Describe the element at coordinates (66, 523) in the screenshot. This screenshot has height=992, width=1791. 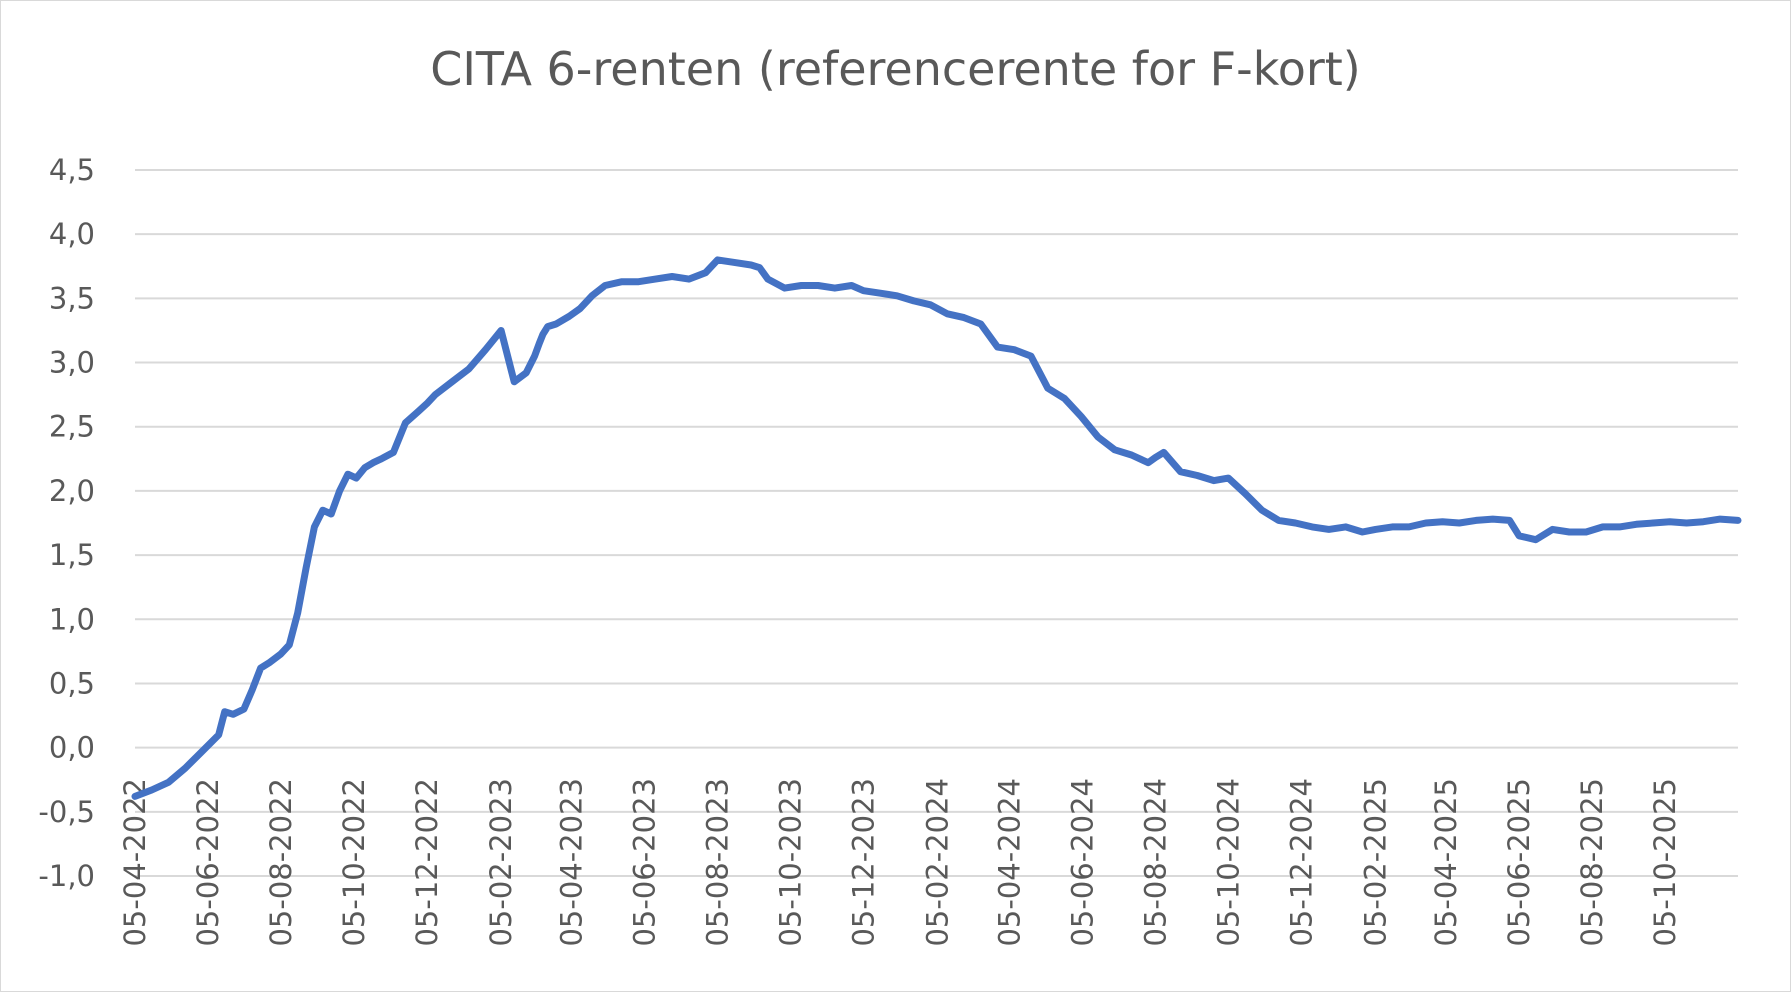
I see `y-axis-tick-labels: -1,0 -0,5 0,0 0,5 1,0 1,5 2,0 2,5 3,0 3,5 4,0 4,5` at that location.